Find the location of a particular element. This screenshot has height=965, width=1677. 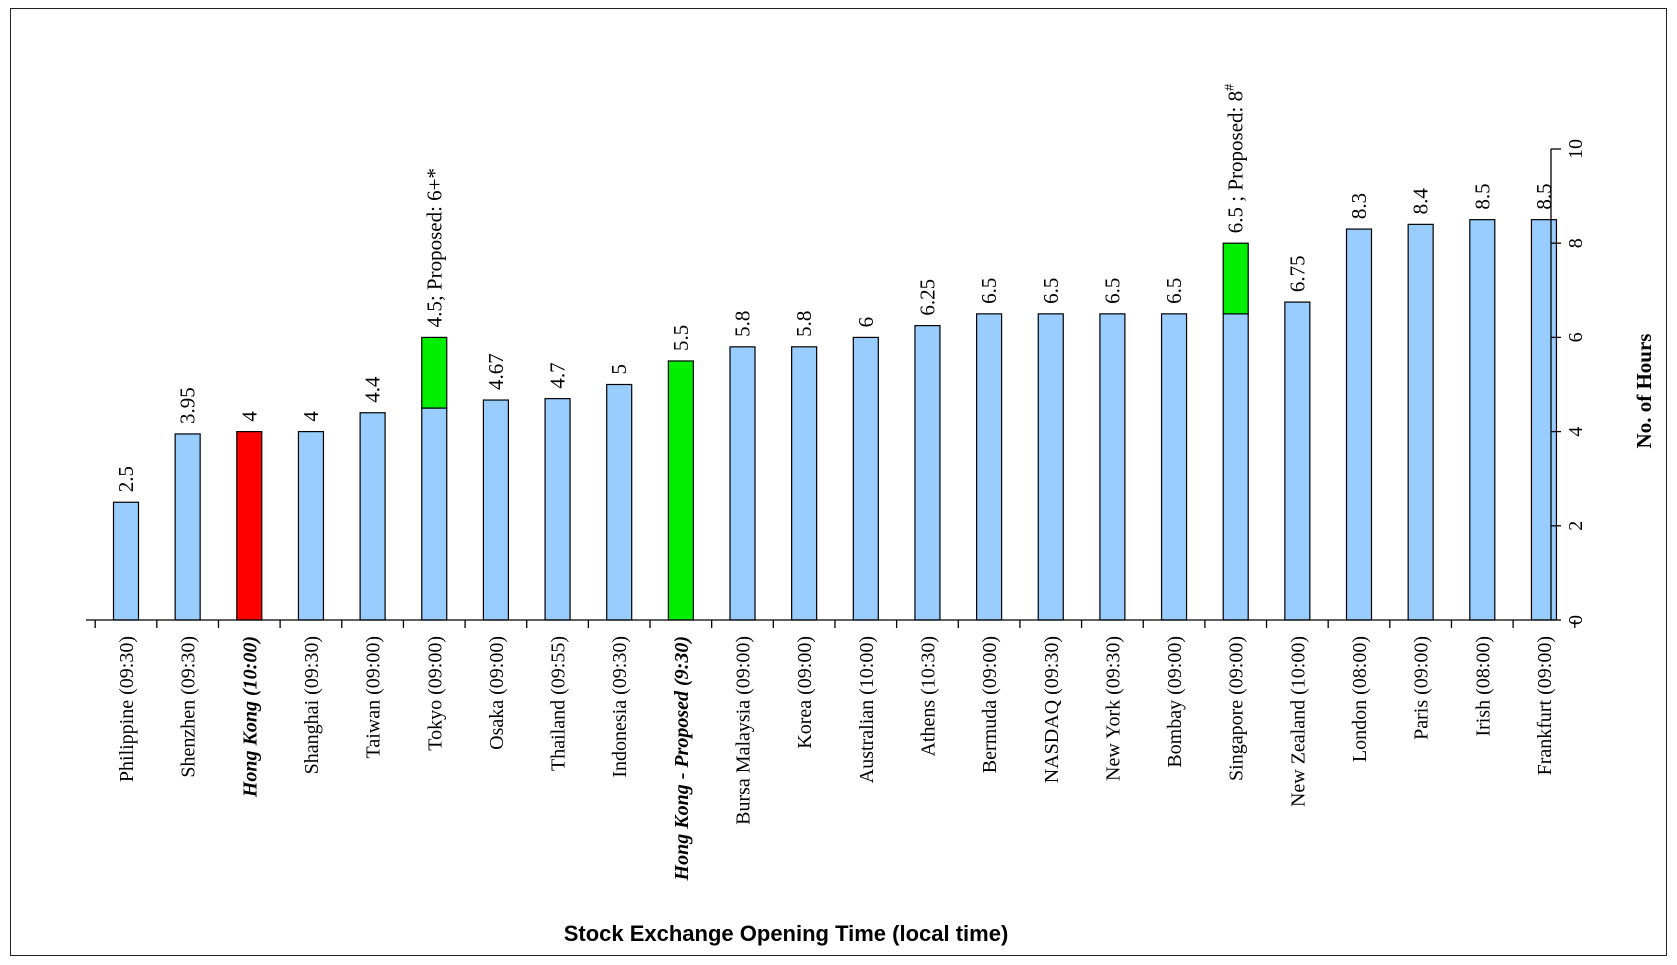

value-label-6: 4.5; Proposed: 6+* is located at coordinates (434, 247).